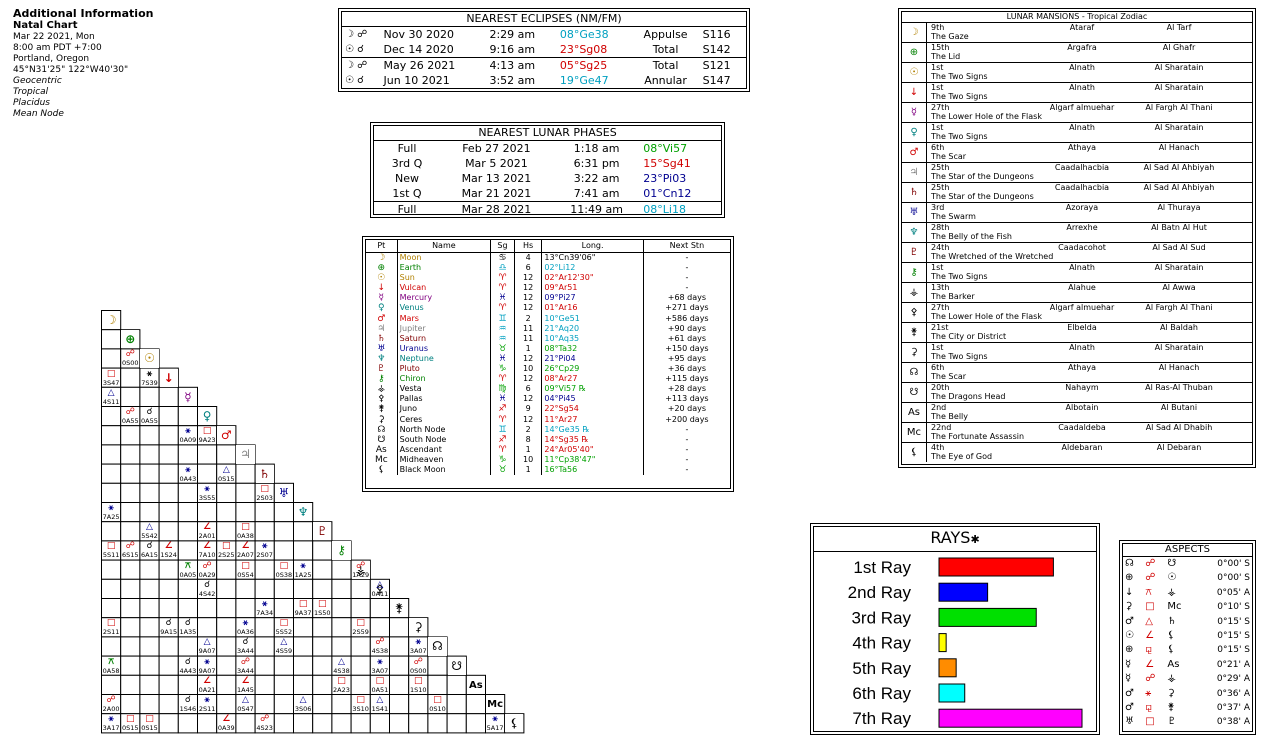  What do you see at coordinates (226, 555) in the screenshot?
I see `grid-aspect-orb: 2S25` at bounding box center [226, 555].